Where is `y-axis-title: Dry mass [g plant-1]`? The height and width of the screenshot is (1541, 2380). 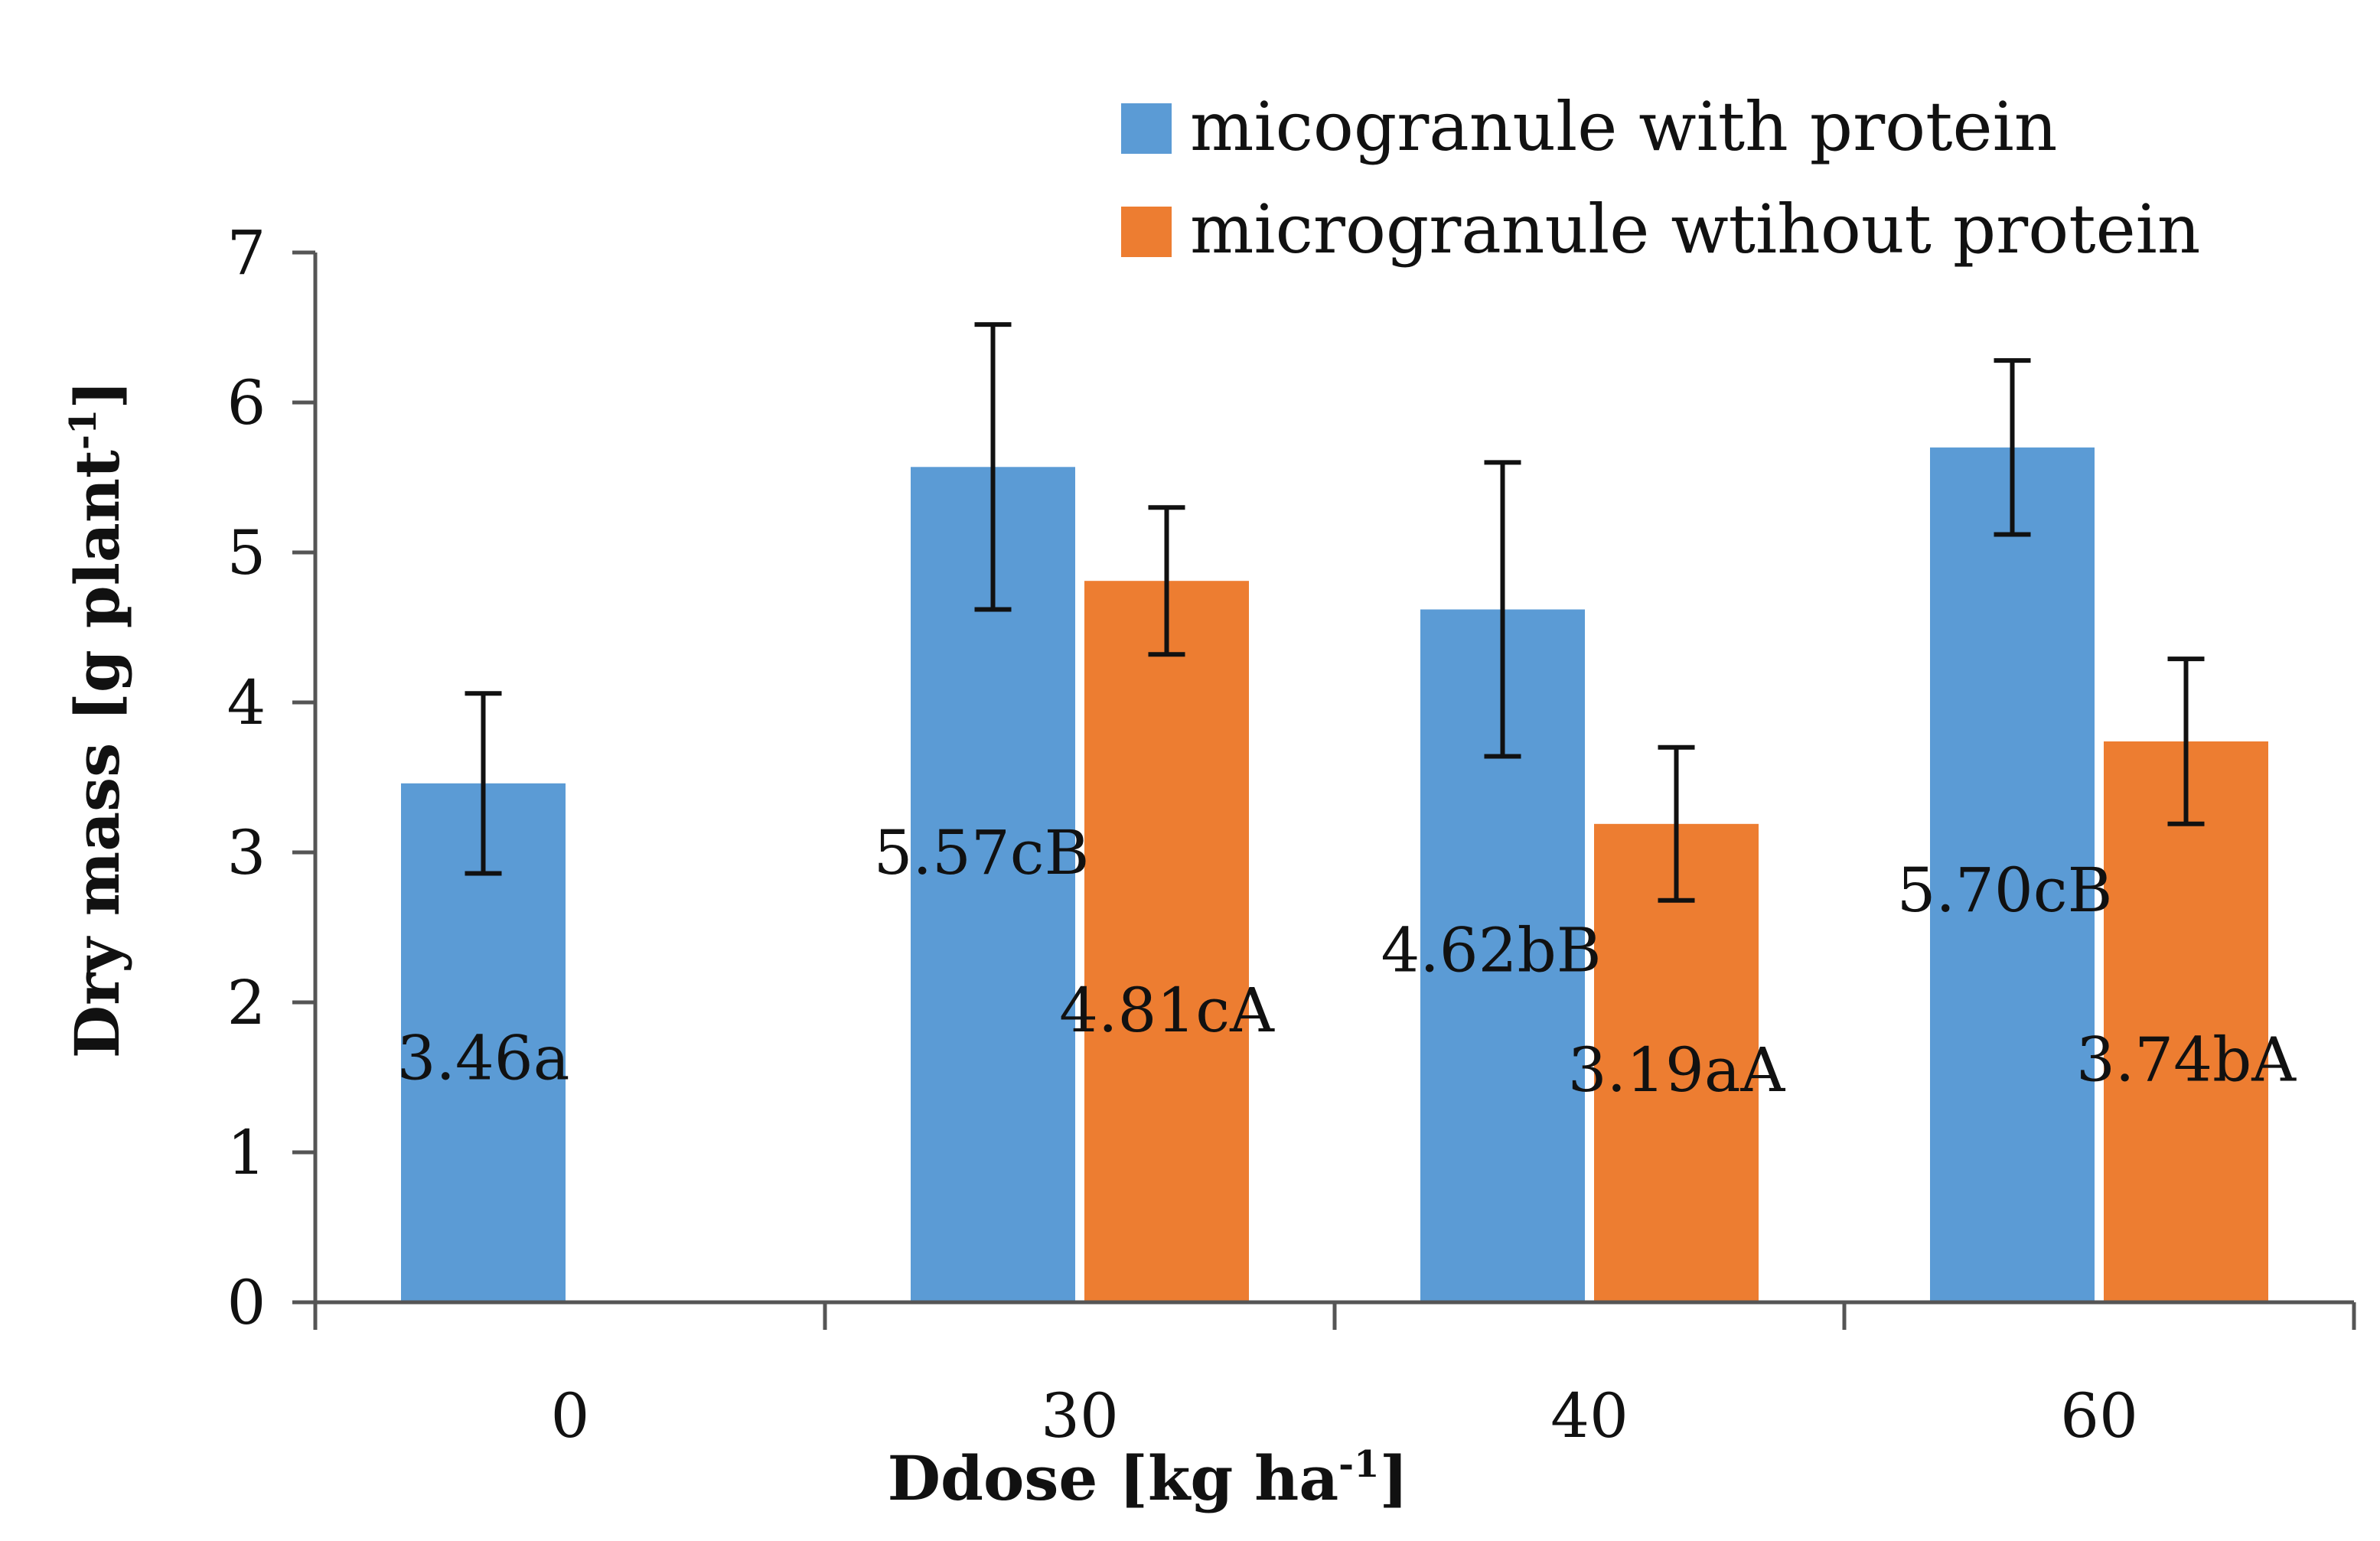 y-axis-title: Dry mass [g plant-1] is located at coordinates (97, 719).